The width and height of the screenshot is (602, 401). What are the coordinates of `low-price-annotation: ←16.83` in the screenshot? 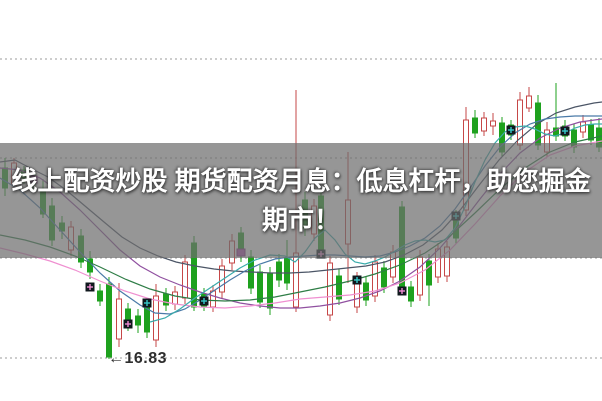 It's located at (138, 358).